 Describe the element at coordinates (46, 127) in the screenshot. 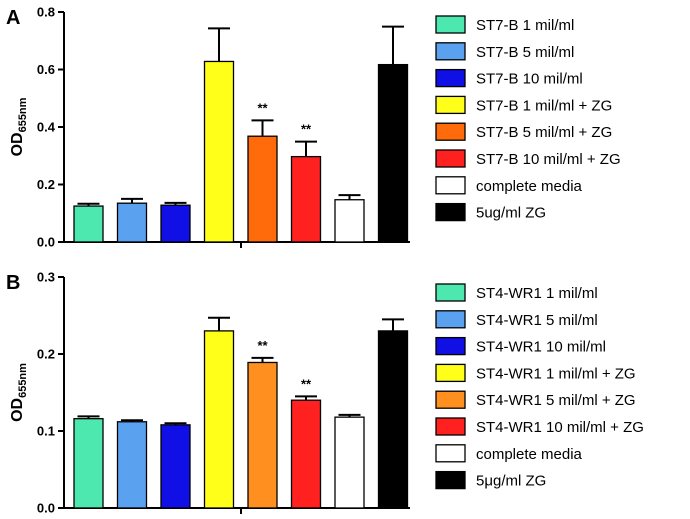

I see `y-tick-label: 0.4` at that location.